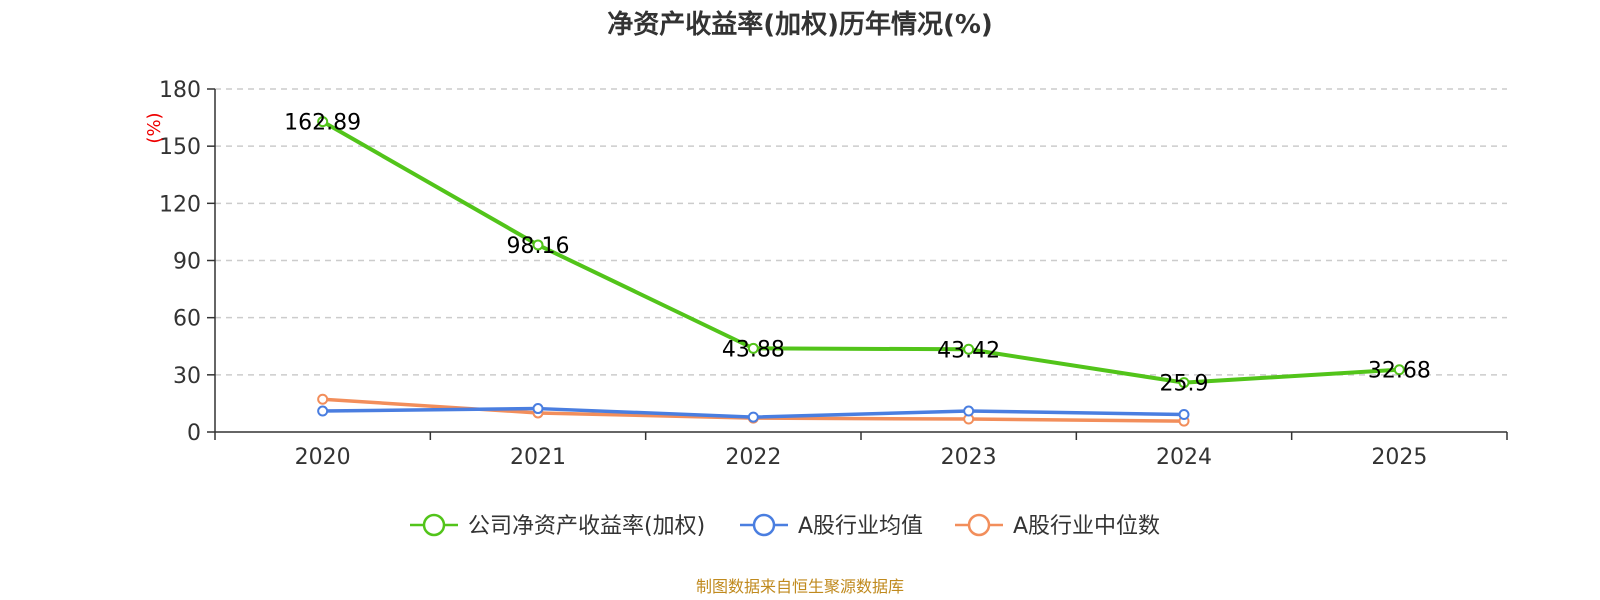  Describe the element at coordinates (586, 526) in the screenshot. I see `legend-label: 公司净资产收益率(加权)` at that location.